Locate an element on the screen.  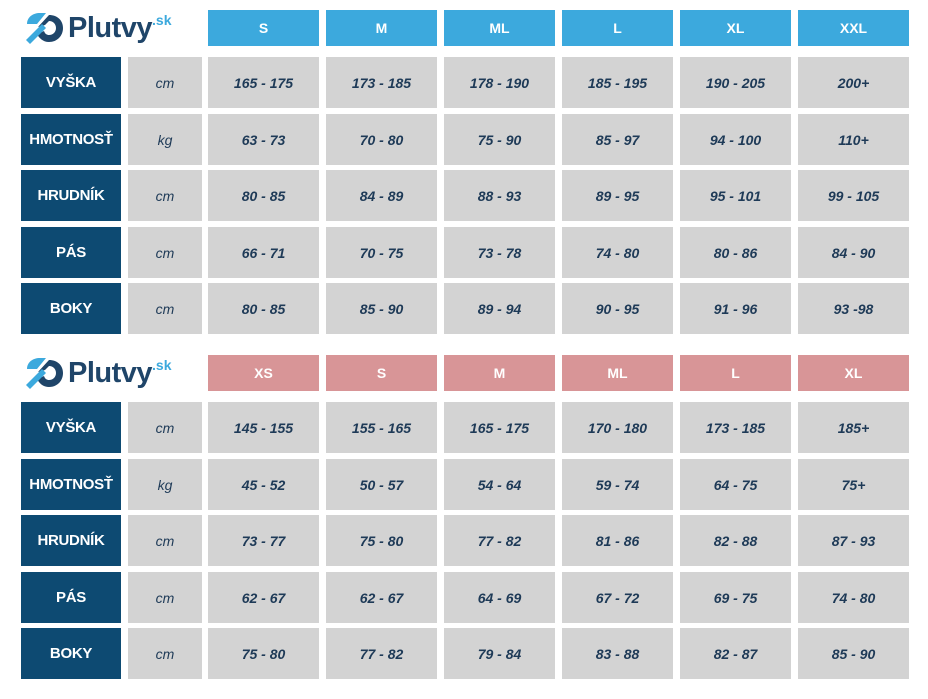
size-value: 185+ is located at coordinates (853, 427).